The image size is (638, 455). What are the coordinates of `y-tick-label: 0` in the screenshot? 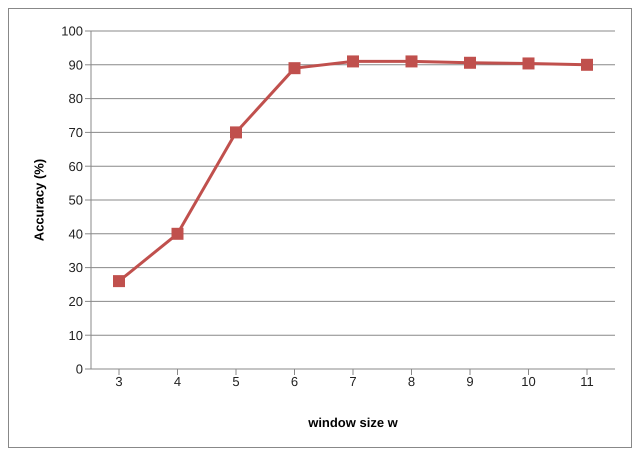 It's located at (79, 369).